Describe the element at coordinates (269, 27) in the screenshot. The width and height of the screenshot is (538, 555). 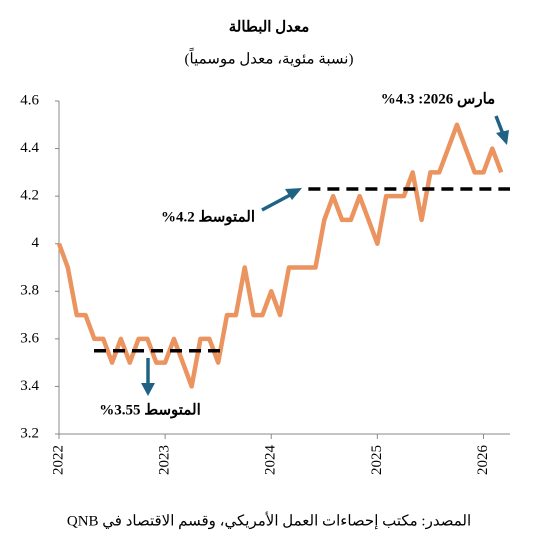
I see `chart-title: معدل البطالة` at that location.